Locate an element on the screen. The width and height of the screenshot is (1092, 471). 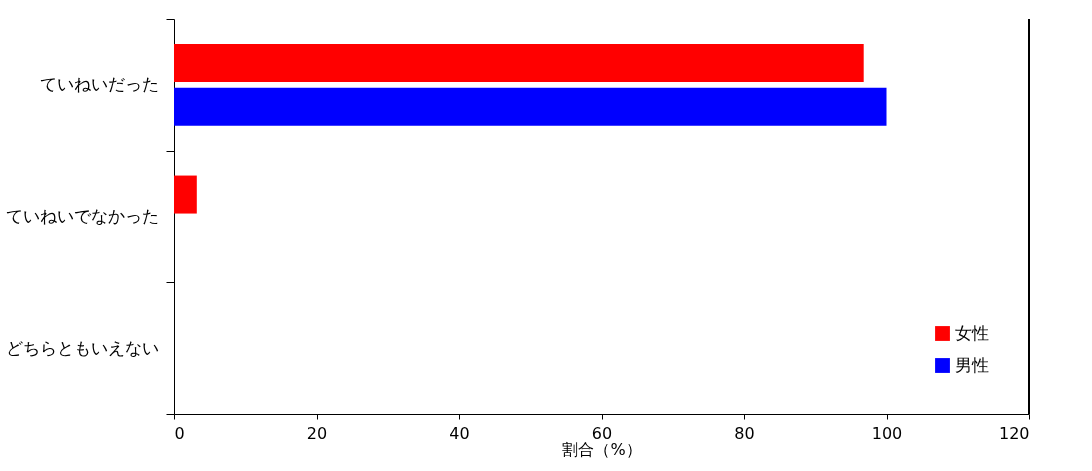
y-tick-label: ていねいでなかった is located at coordinates (82, 216).